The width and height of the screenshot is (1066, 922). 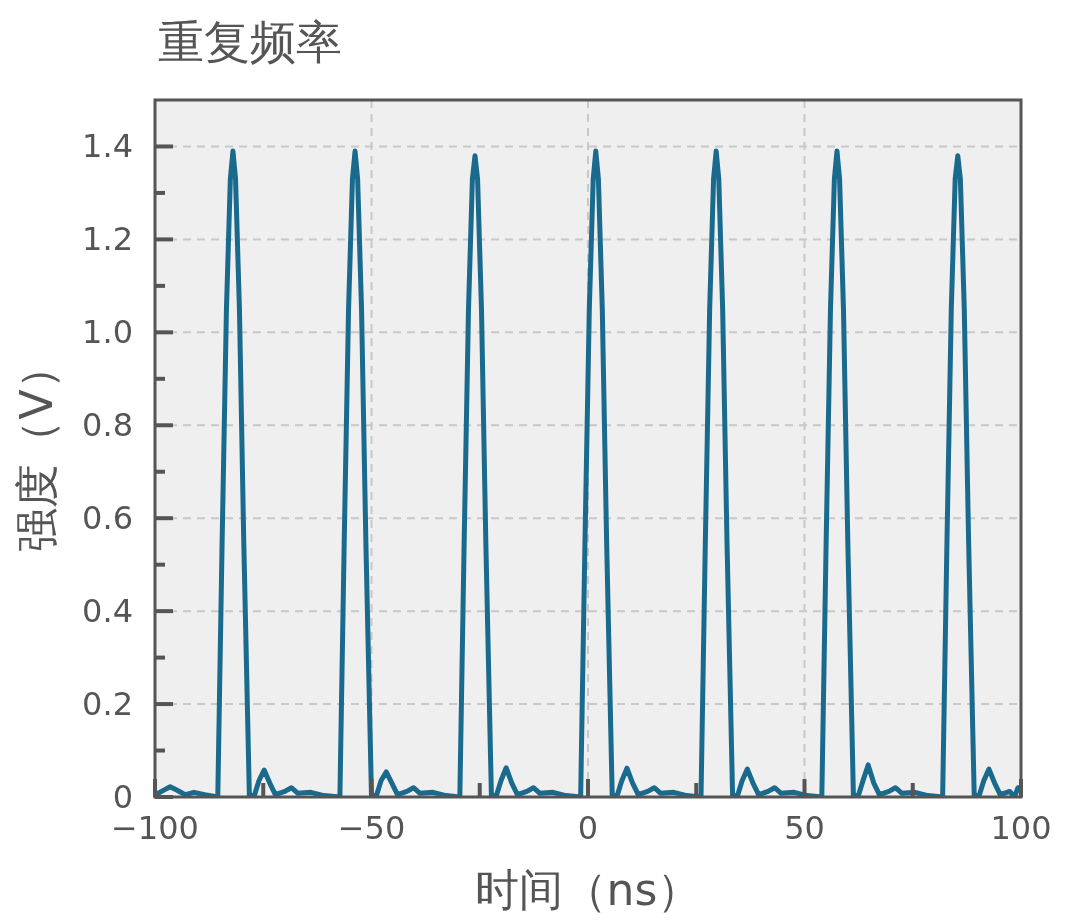 I want to click on x-tick-label: 50, so click(x=804, y=828).